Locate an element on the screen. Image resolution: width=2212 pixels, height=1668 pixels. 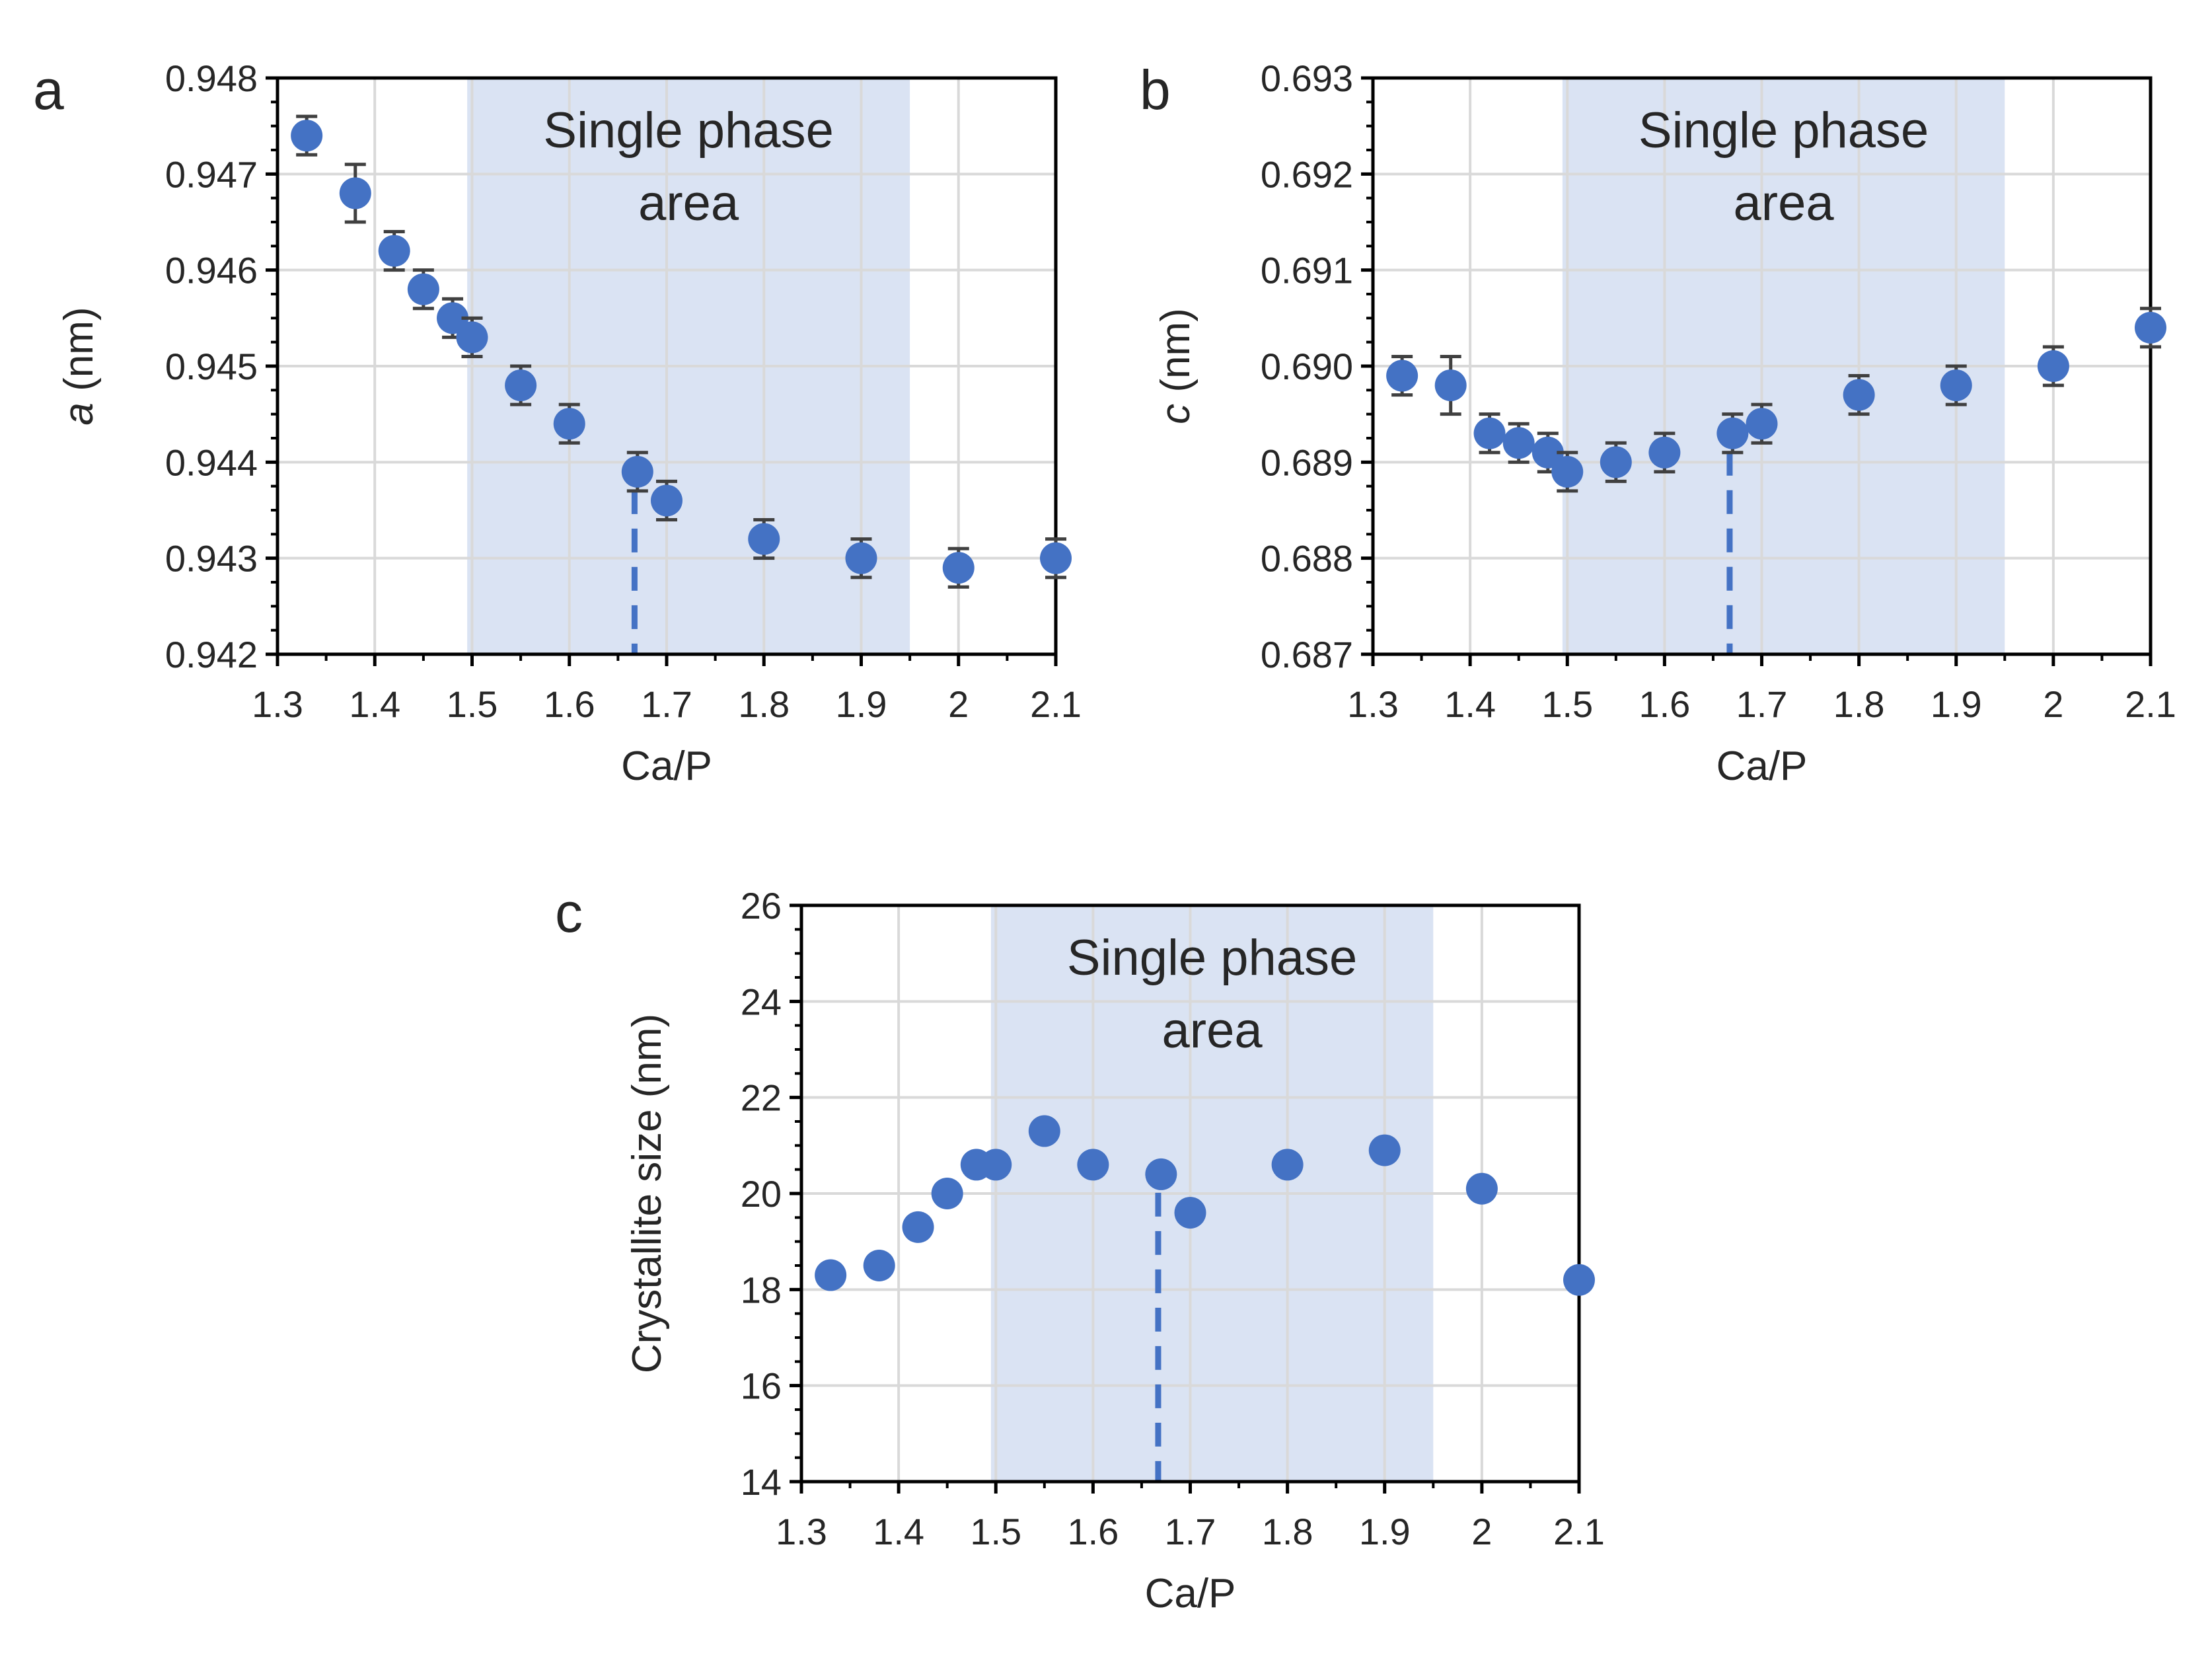
y-tick-label: 0.691 is located at coordinates (1307, 270).